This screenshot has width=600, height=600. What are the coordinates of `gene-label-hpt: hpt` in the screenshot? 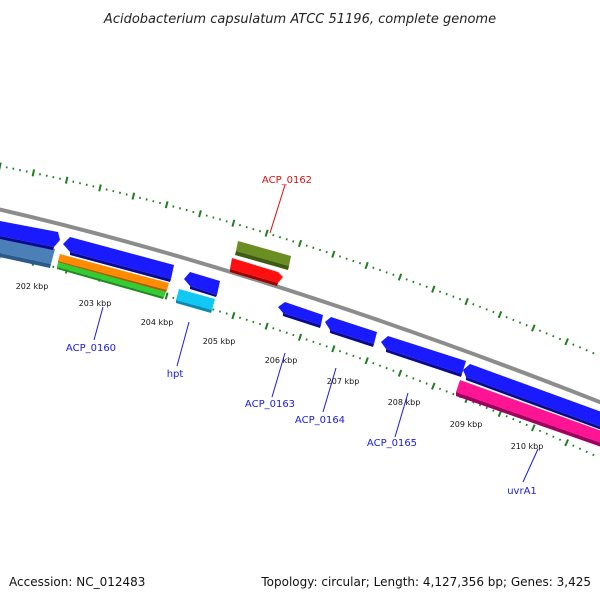 It's located at (175, 374).